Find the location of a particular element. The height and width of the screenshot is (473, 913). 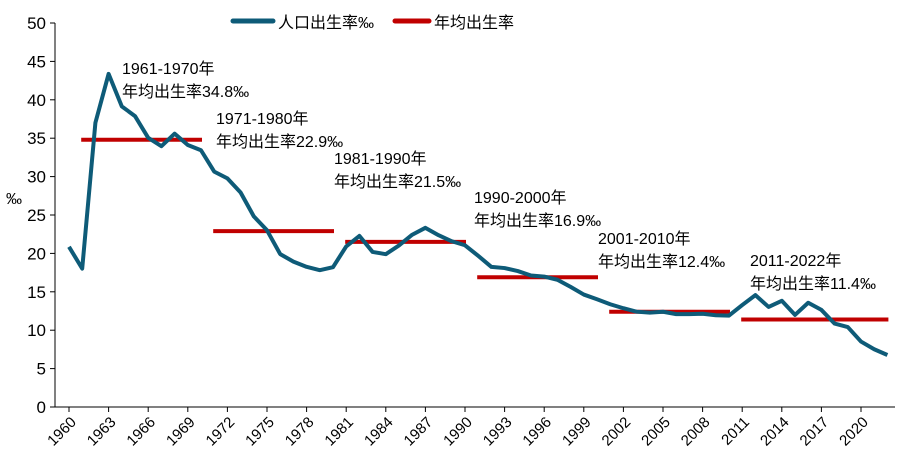

average-label-value: 年均出生率11.4‰ is located at coordinates (813, 284).